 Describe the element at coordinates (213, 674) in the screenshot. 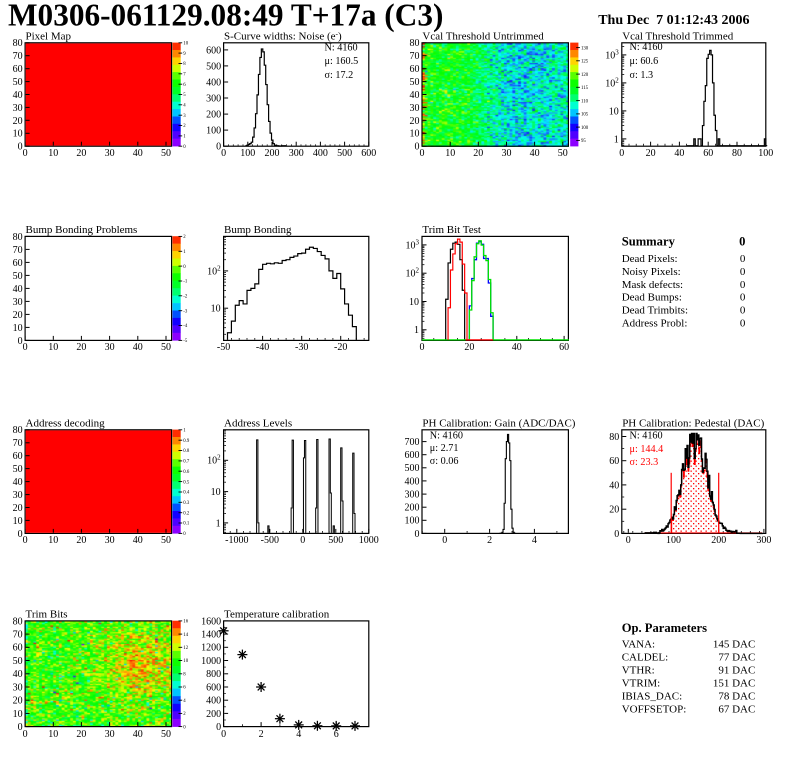

I see `svg-text: 800` at that location.